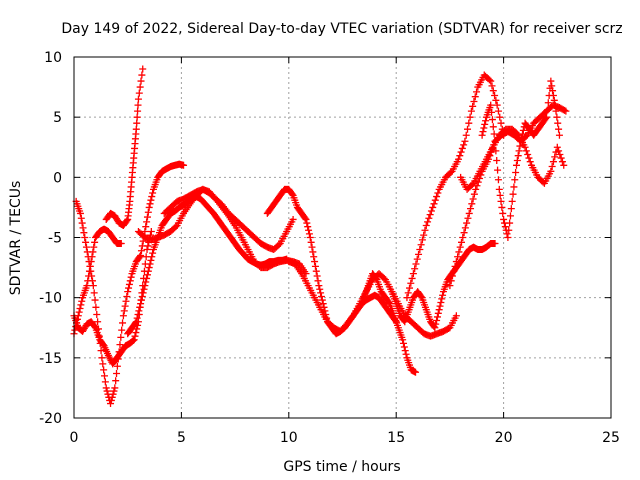 This screenshot has height=480, width=640. Describe the element at coordinates (50, 419) in the screenshot. I see `y-tick-label: -20` at that location.